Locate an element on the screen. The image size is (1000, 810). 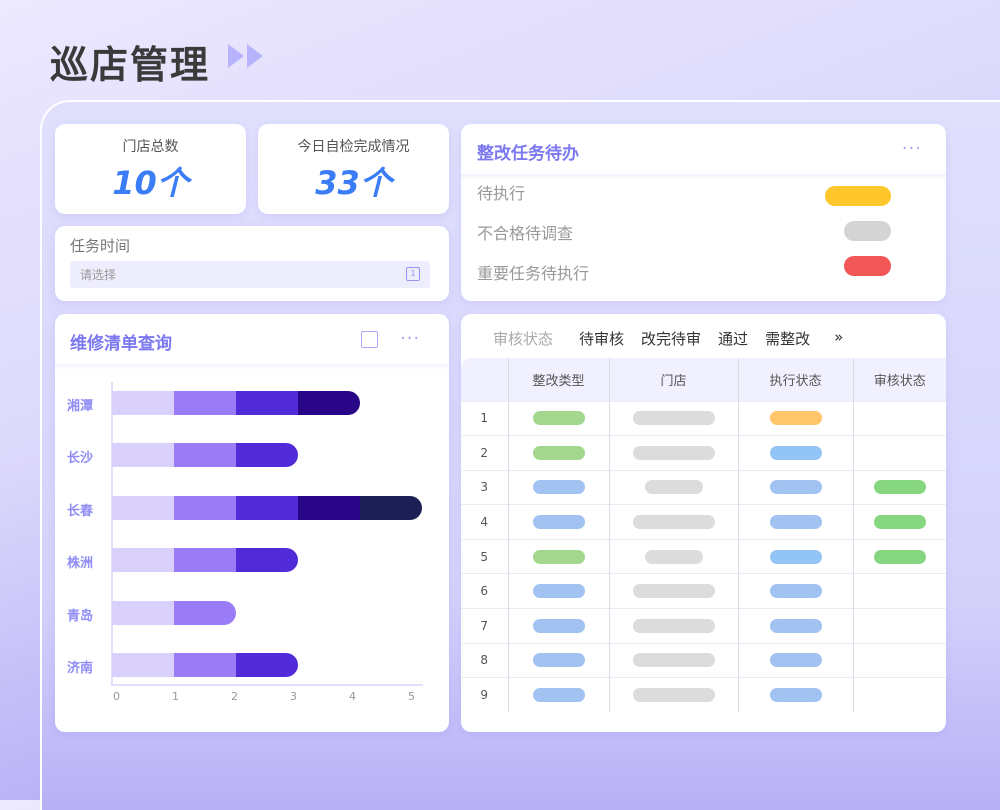
repair-title: 维修清单查询 is located at coordinates (121, 344).